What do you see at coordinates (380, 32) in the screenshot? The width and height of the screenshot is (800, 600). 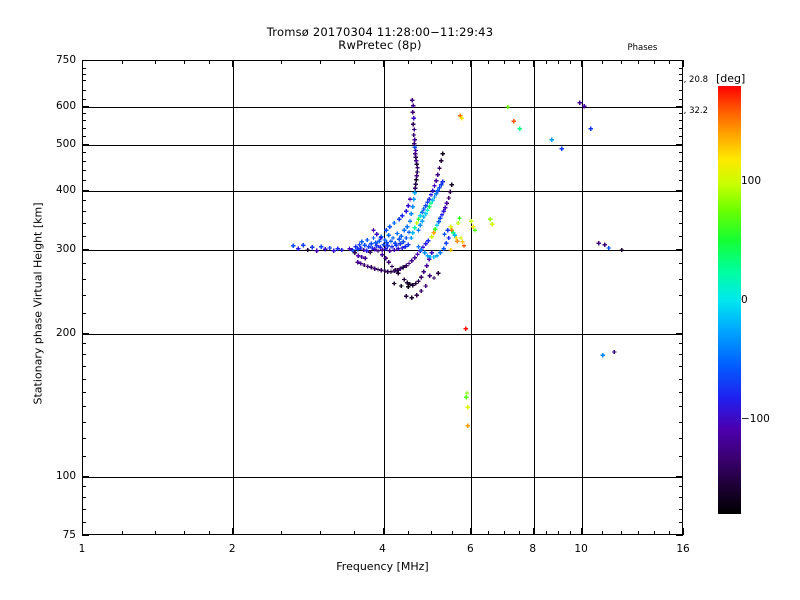 I see `title-line-1: Tromsø 20170304 11:28:00−11:29:43` at bounding box center [380, 32].